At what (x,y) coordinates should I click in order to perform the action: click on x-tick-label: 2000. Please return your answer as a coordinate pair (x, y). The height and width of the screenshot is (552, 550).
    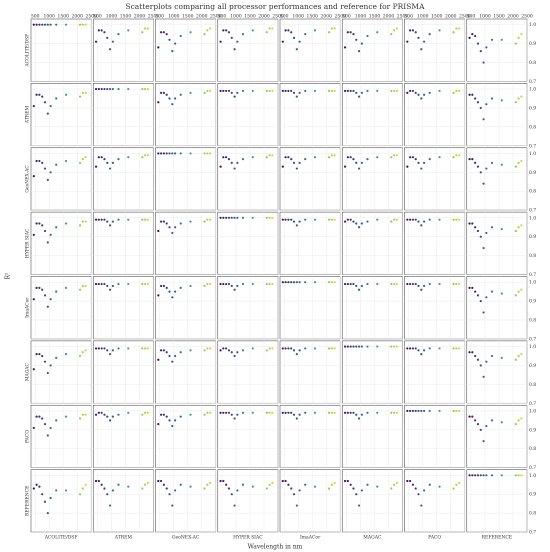
    Looking at the image, I should click on (327, 17).